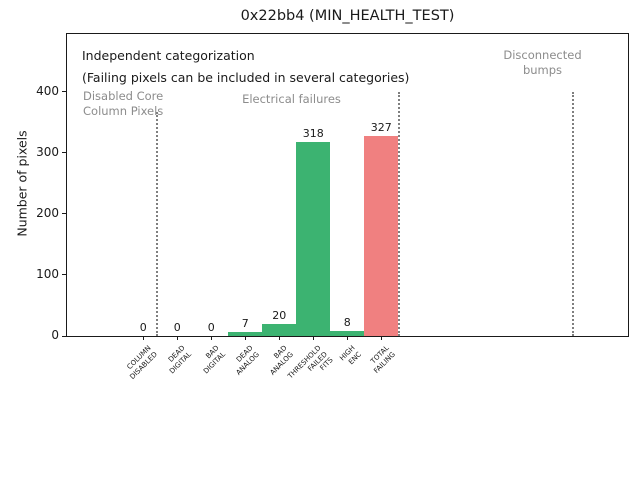  I want to click on y-tick-label: 400, so click(47, 90).